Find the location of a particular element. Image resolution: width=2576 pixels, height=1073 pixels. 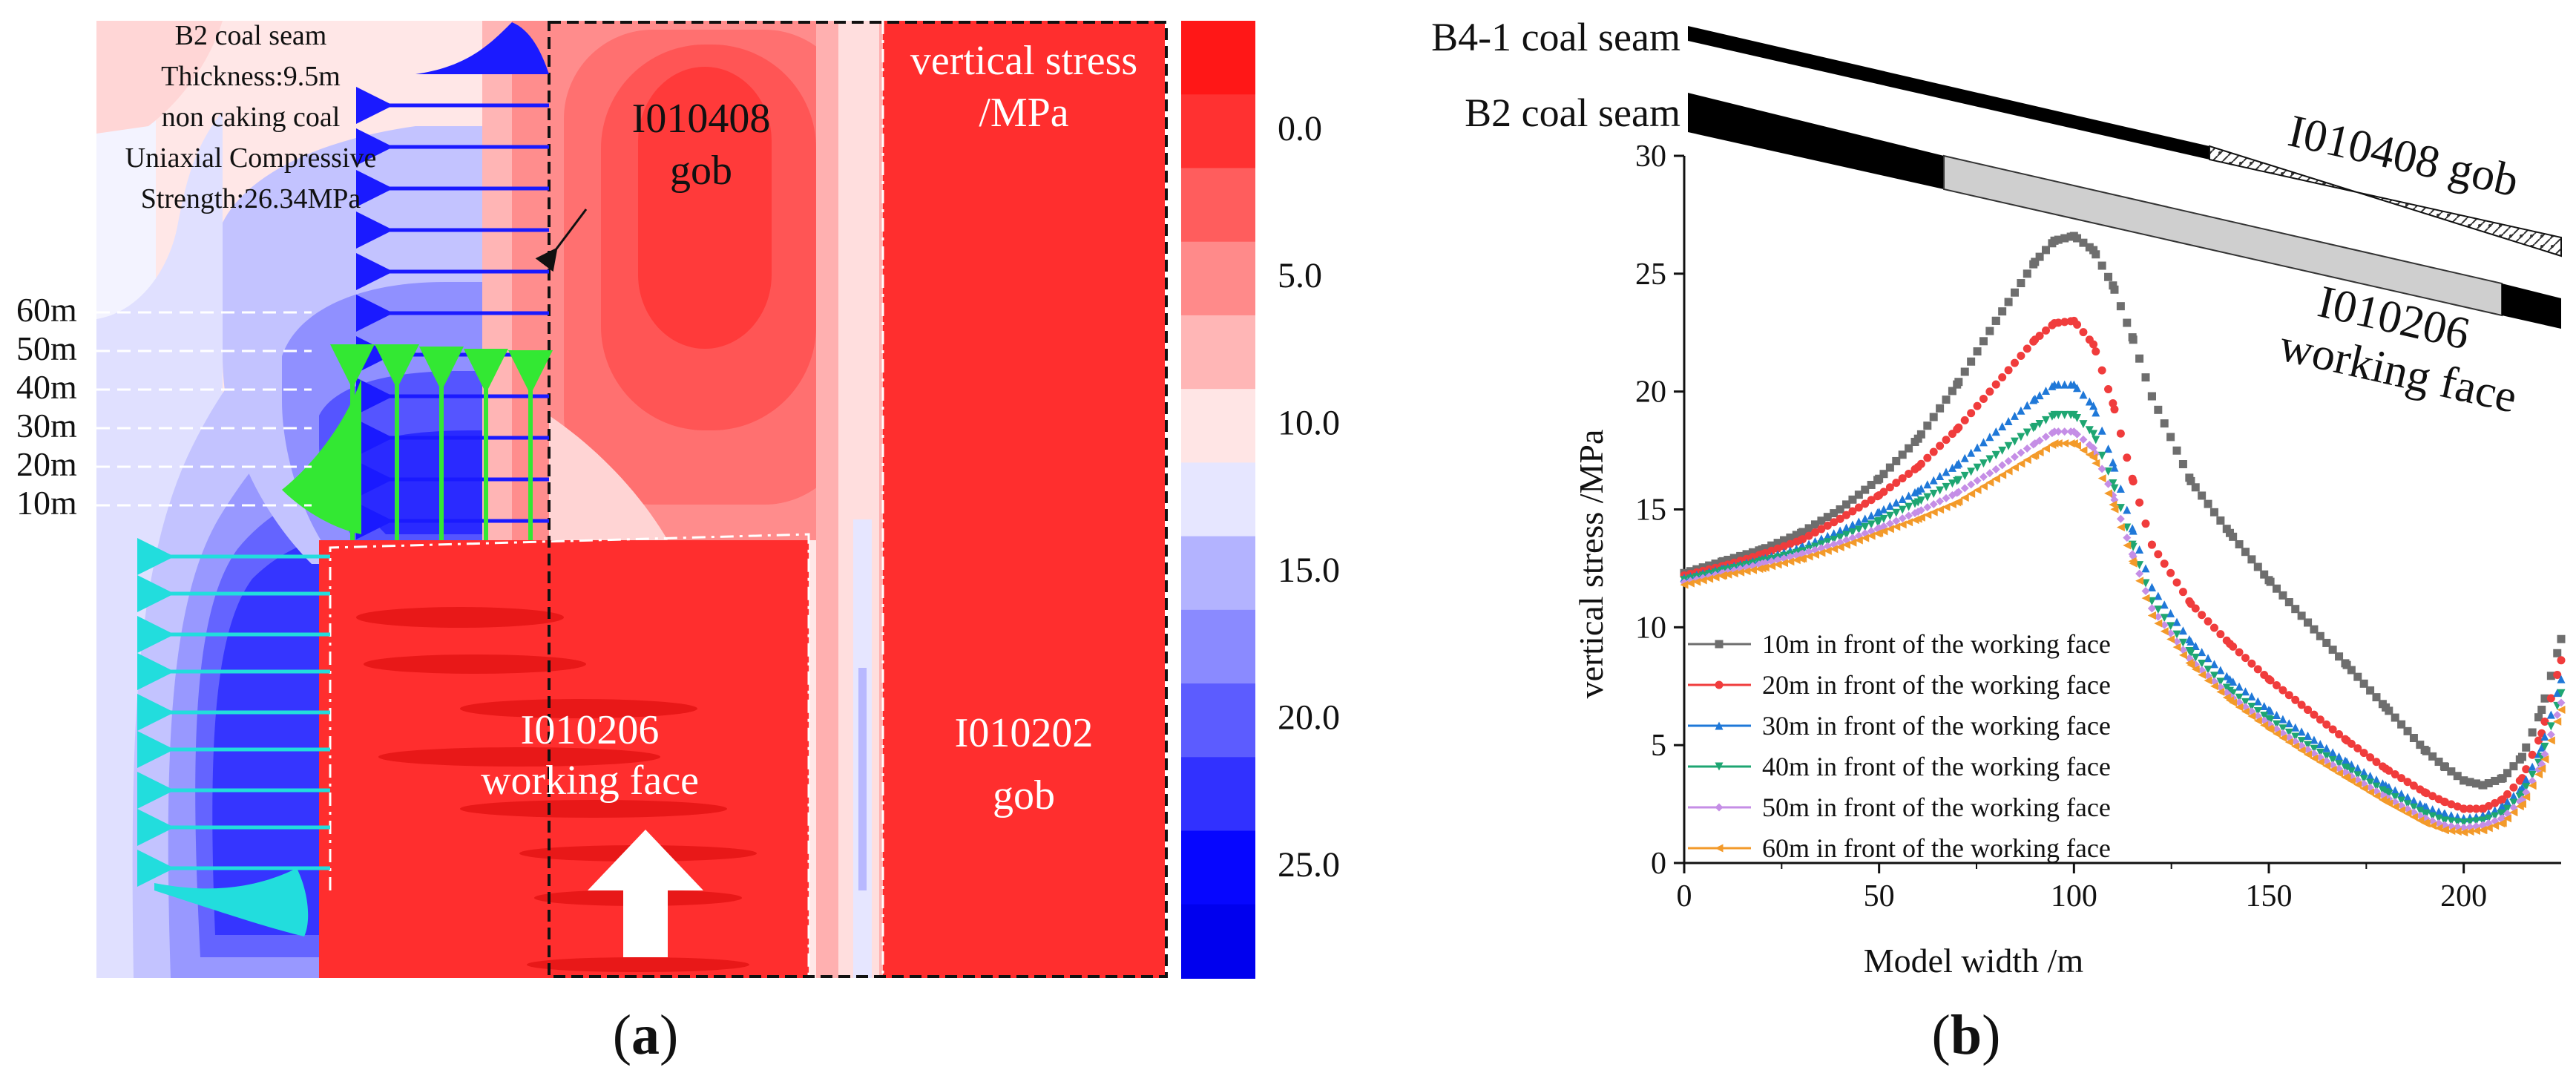

colorbar is located at coordinates (1218, 500).